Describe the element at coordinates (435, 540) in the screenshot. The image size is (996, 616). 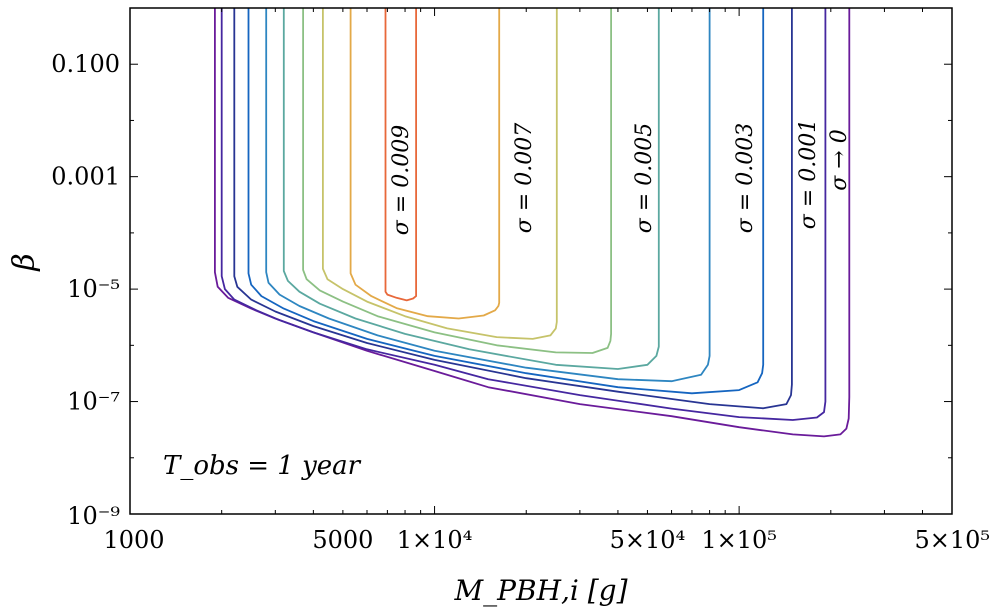
I see `x-tick-label: 1×10⁴` at that location.